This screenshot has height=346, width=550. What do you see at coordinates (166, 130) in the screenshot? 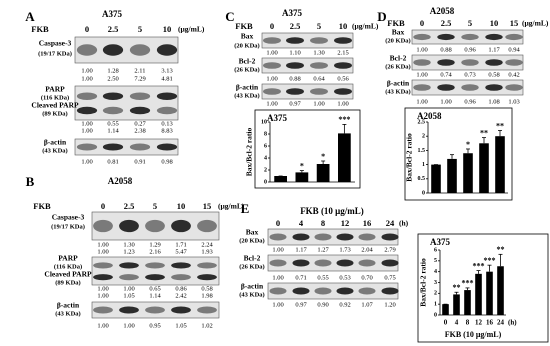
I see `quant-value: 8.83` at bounding box center [166, 130].